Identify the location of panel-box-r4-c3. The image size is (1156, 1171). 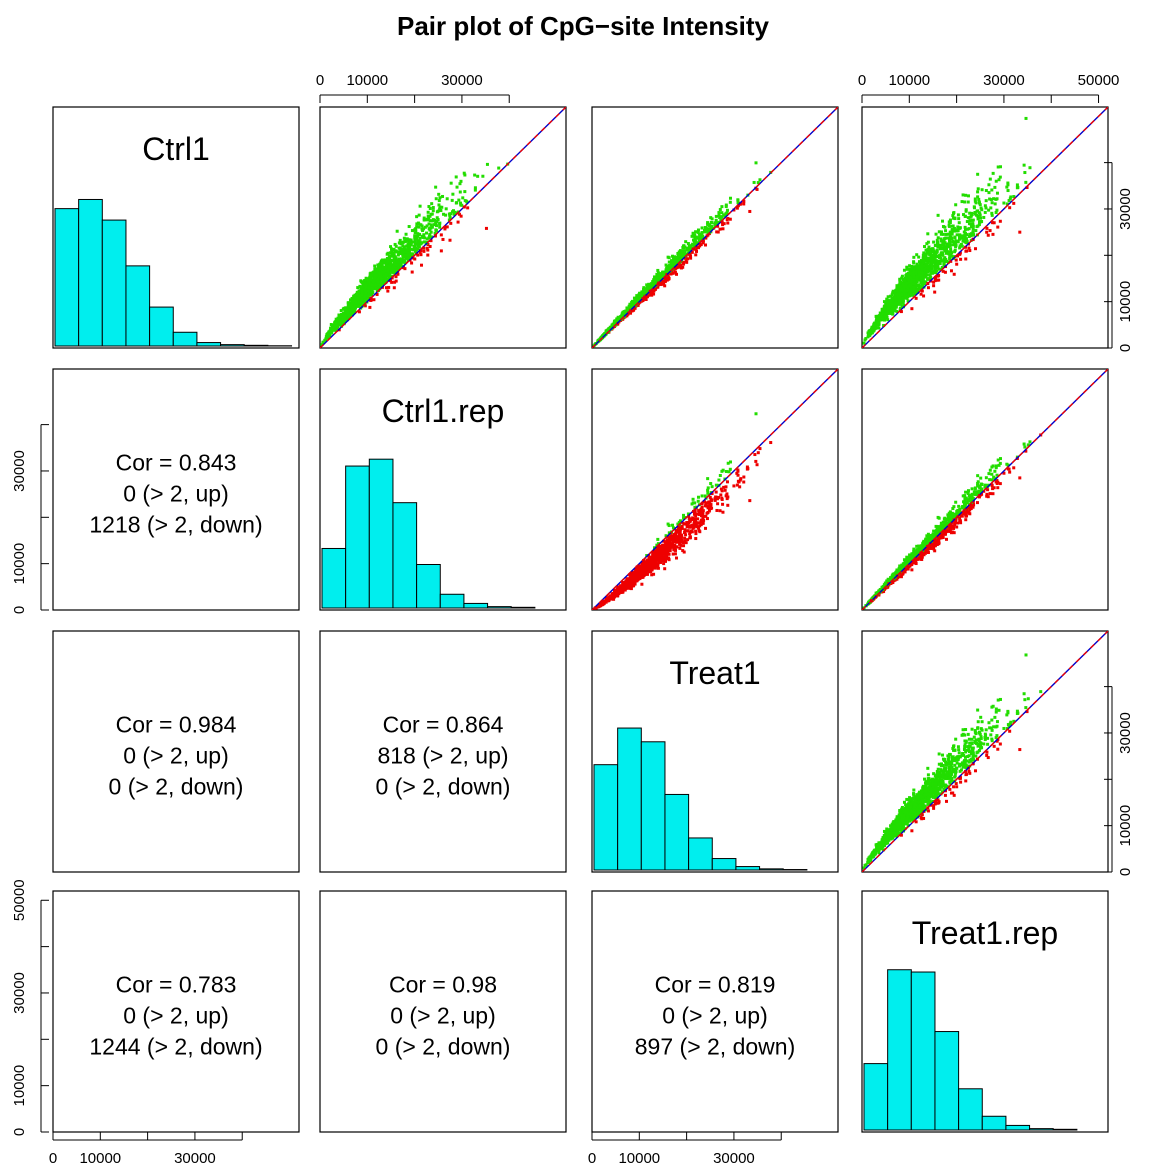
(715, 1011).